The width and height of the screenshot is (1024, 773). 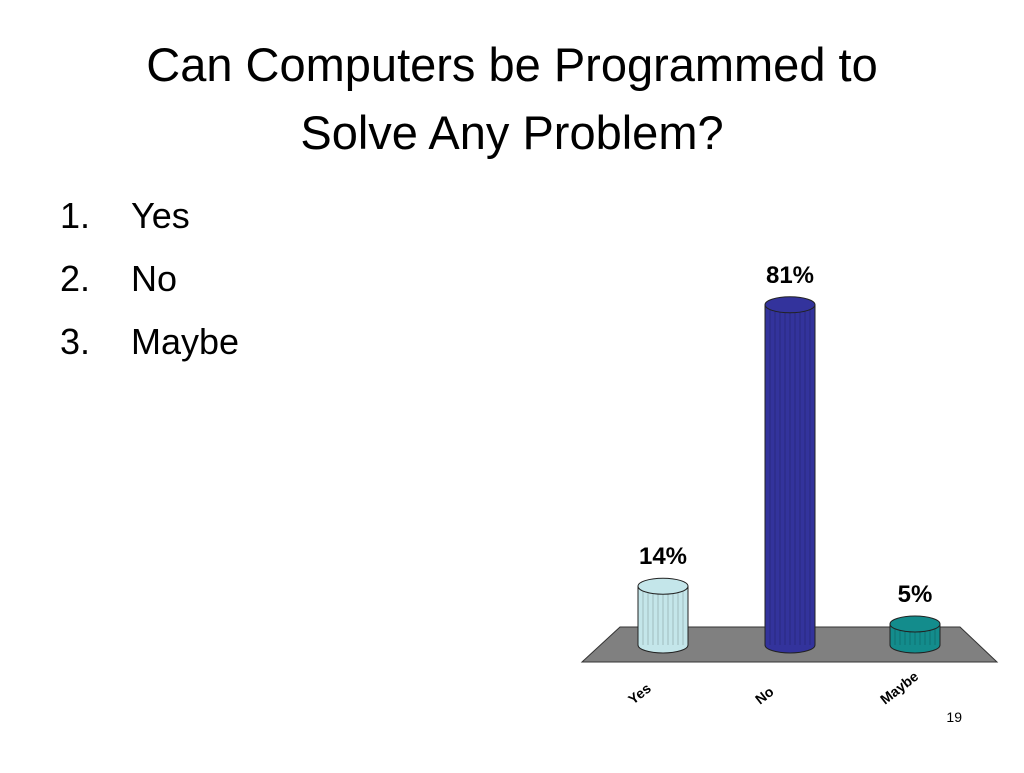 What do you see at coordinates (511, 132) in the screenshot?
I see `slide-title: Solve Any Problem?` at bounding box center [511, 132].